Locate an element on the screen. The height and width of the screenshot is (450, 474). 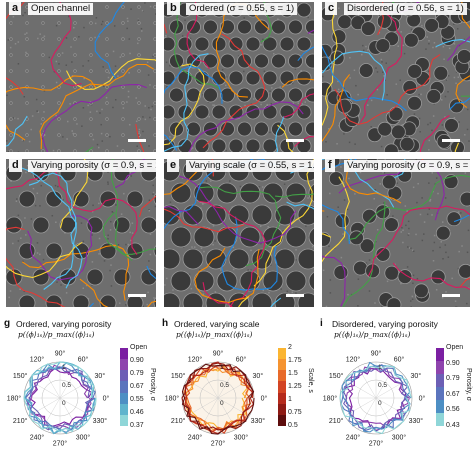
colorbar-tick-label: 1.75 is located at coordinates (295, 360).